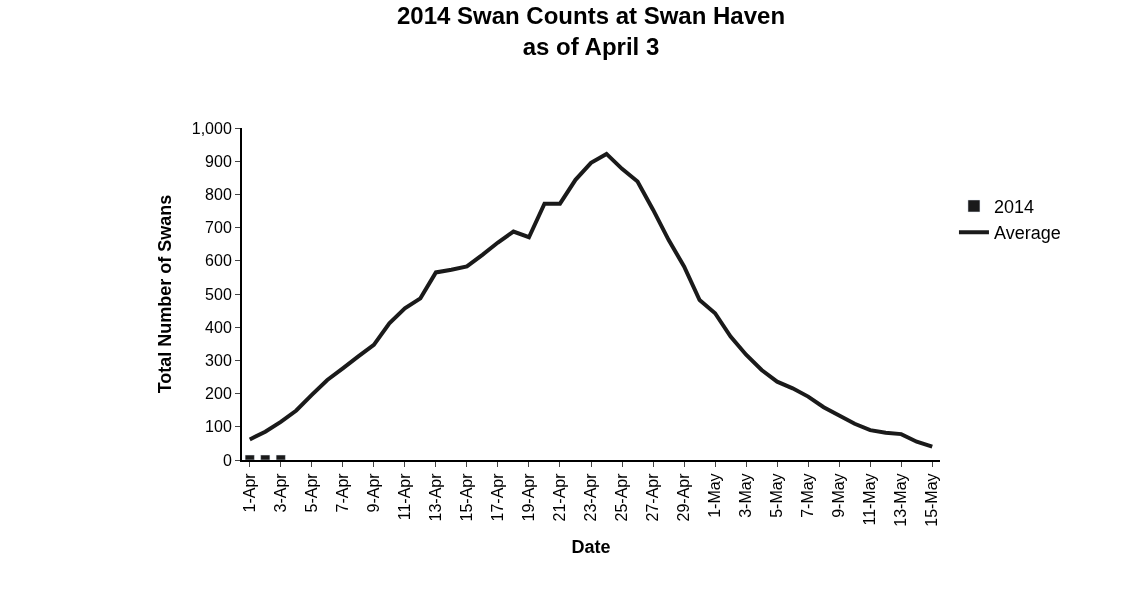 This screenshot has height=603, width=1136. Describe the element at coordinates (343, 492) in the screenshot. I see `x-tick-label: 7-Apr` at that location.